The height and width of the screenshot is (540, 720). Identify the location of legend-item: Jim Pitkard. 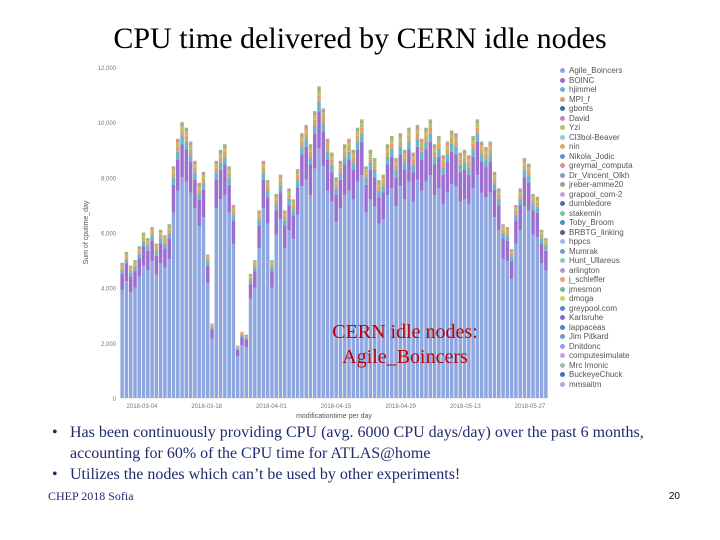
(635, 337).